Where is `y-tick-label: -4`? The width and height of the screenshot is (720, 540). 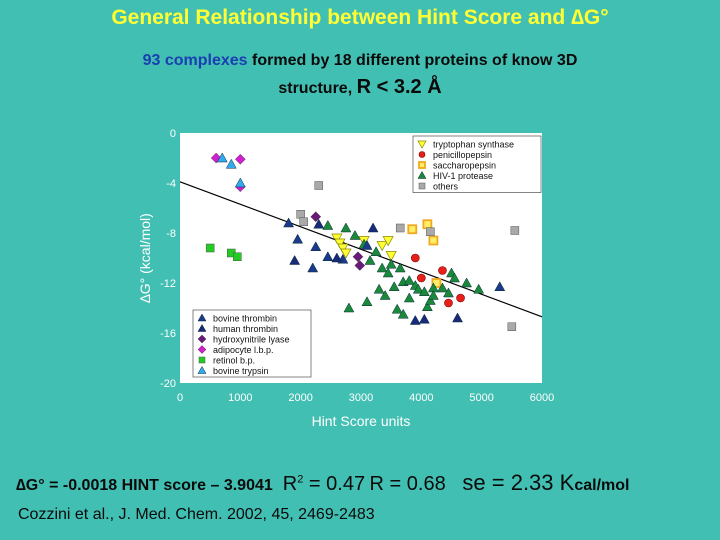
y-tick-label: -4 is located at coordinates (171, 184).